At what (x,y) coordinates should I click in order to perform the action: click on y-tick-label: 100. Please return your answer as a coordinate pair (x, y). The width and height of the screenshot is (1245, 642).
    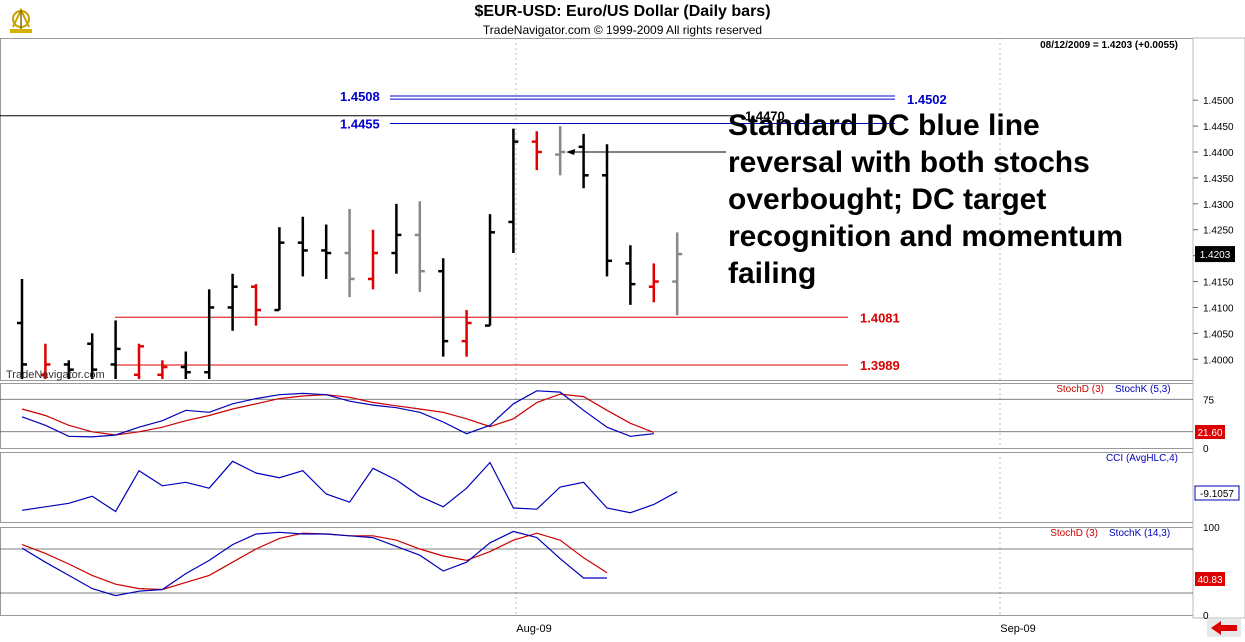
    Looking at the image, I should click on (1211, 528).